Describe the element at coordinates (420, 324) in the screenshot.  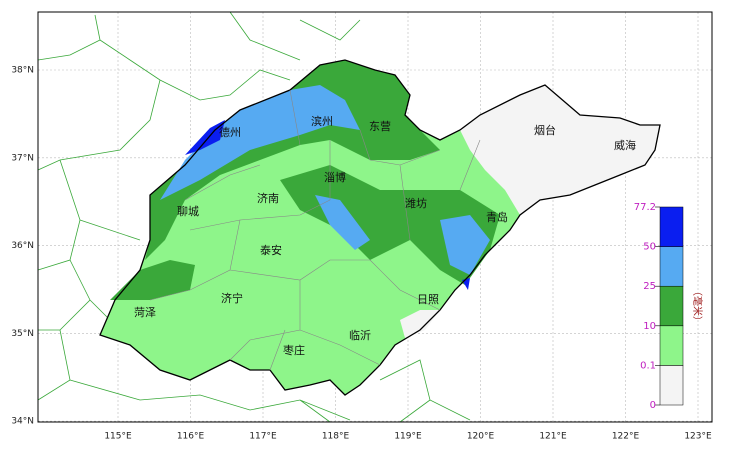
I see `dry-area` at that location.